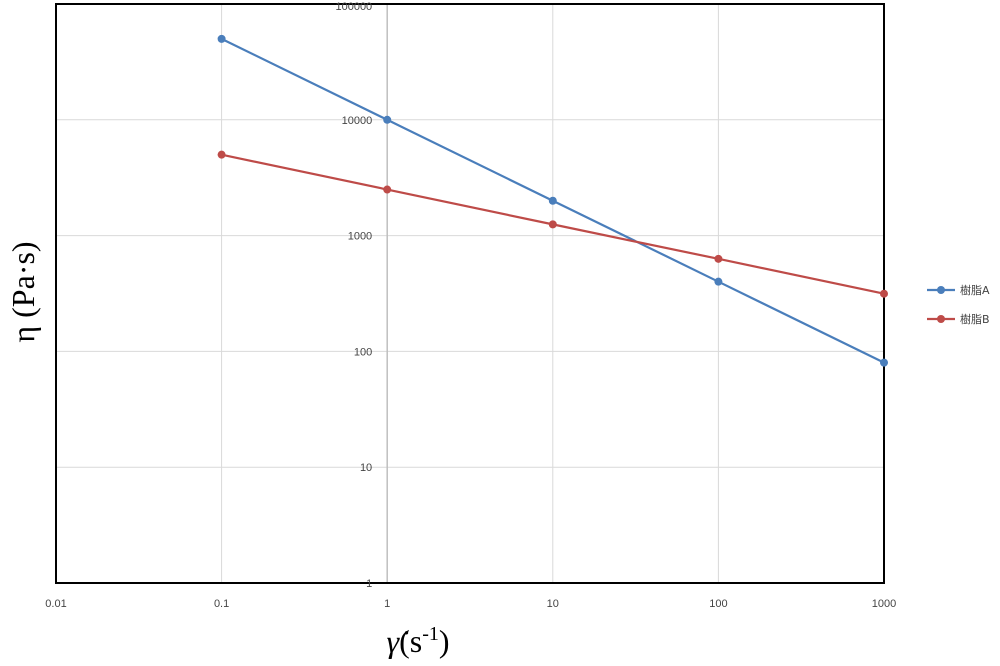 The image size is (1000, 666). I want to click on x-tick-label: 0.01, so click(55, 604).